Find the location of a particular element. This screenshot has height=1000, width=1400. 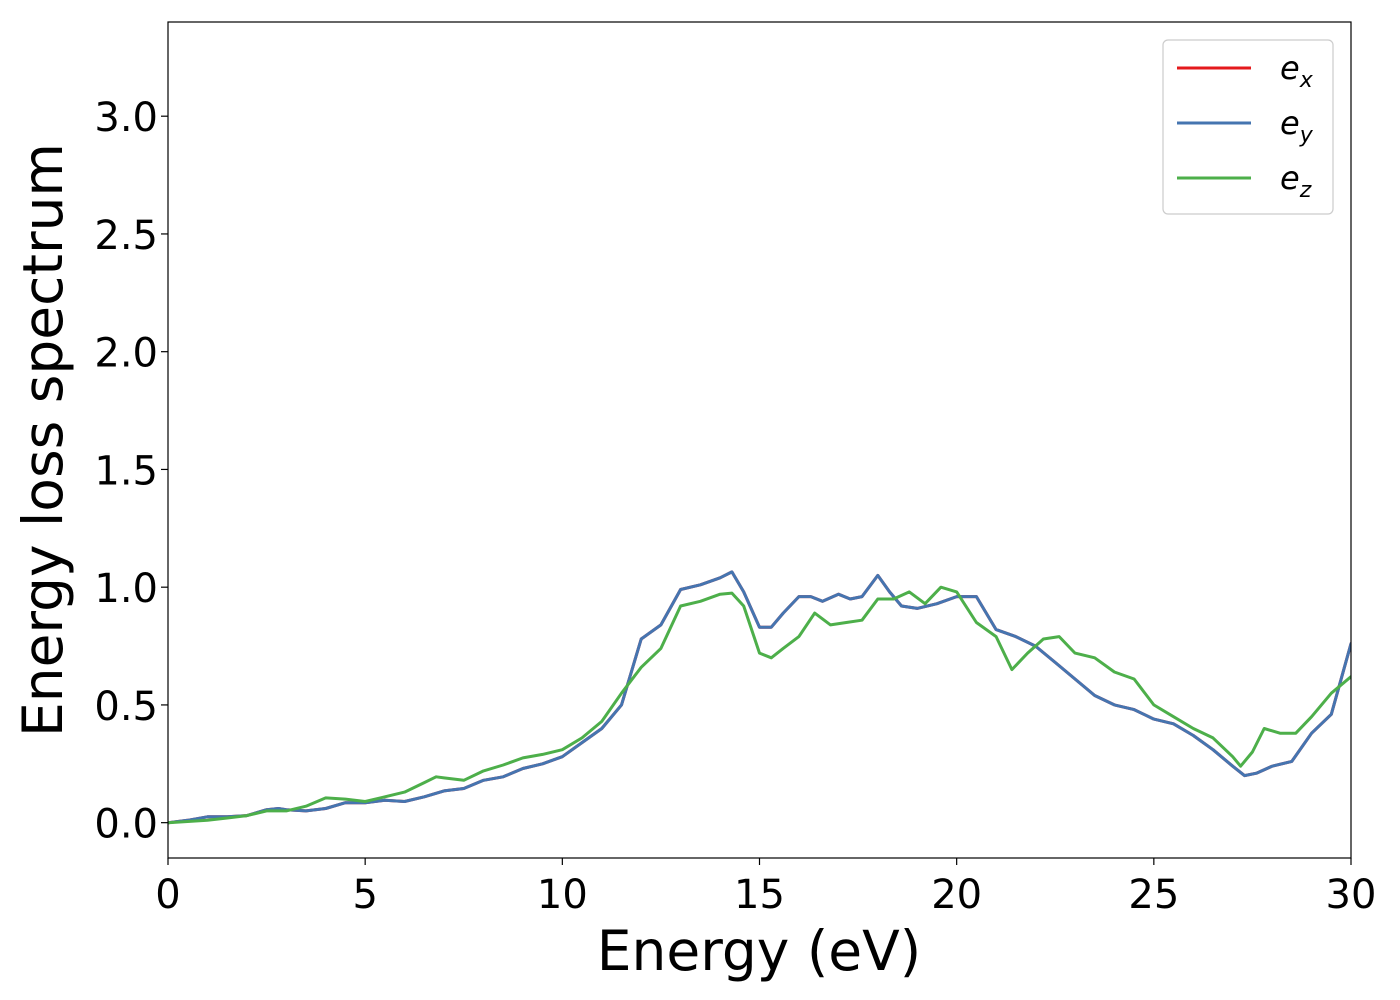

y-axis-label: Energy loss spectrum is located at coordinates (43, 440).